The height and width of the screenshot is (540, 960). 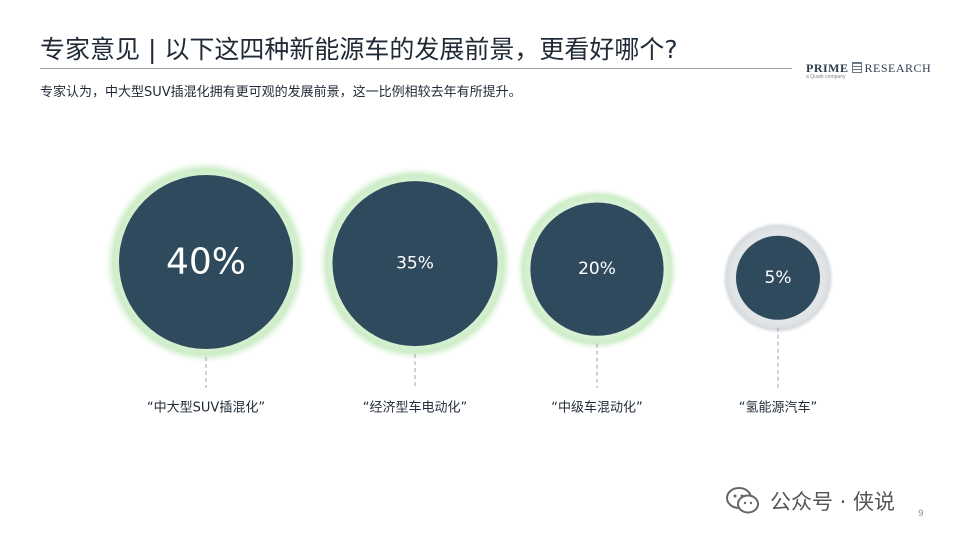 I want to click on page-subtitle: 专家认为，中大型SUV插混化拥有更可观的发展前景，这一比例相较去年有所提升。, so click(x=281, y=92).